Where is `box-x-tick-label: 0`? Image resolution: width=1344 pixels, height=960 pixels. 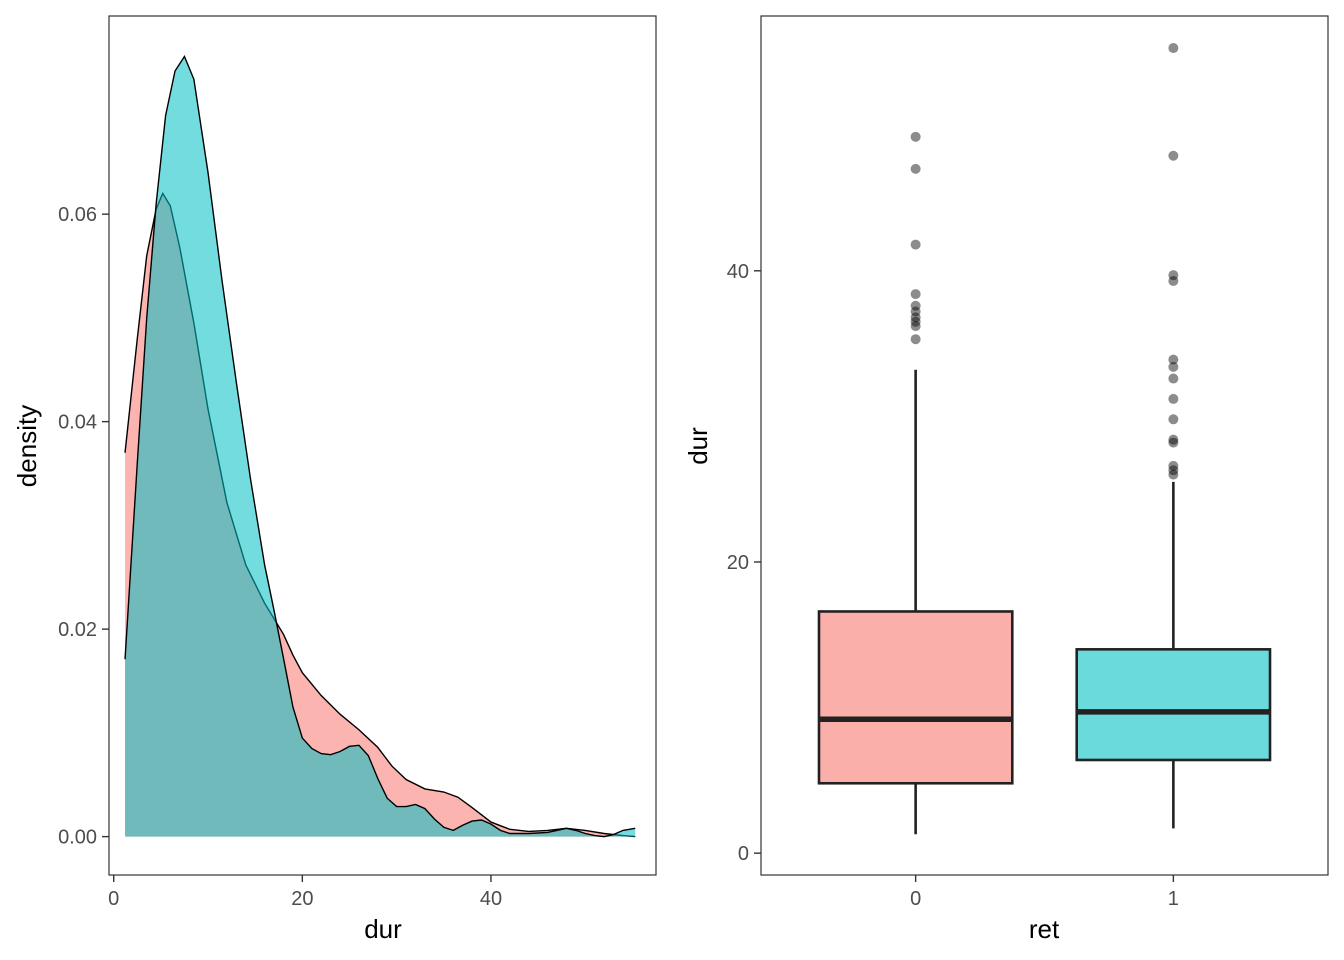 box-x-tick-label: 0 is located at coordinates (915, 899).